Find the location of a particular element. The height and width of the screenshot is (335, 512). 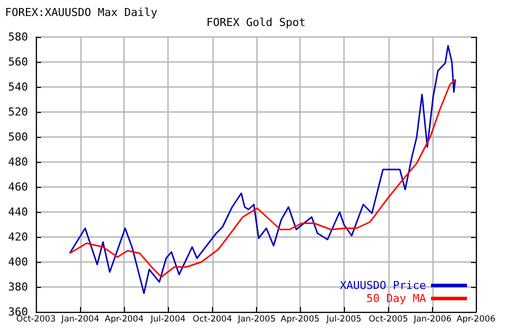

legend-label: XAUUSDO Price is located at coordinates (383, 285).